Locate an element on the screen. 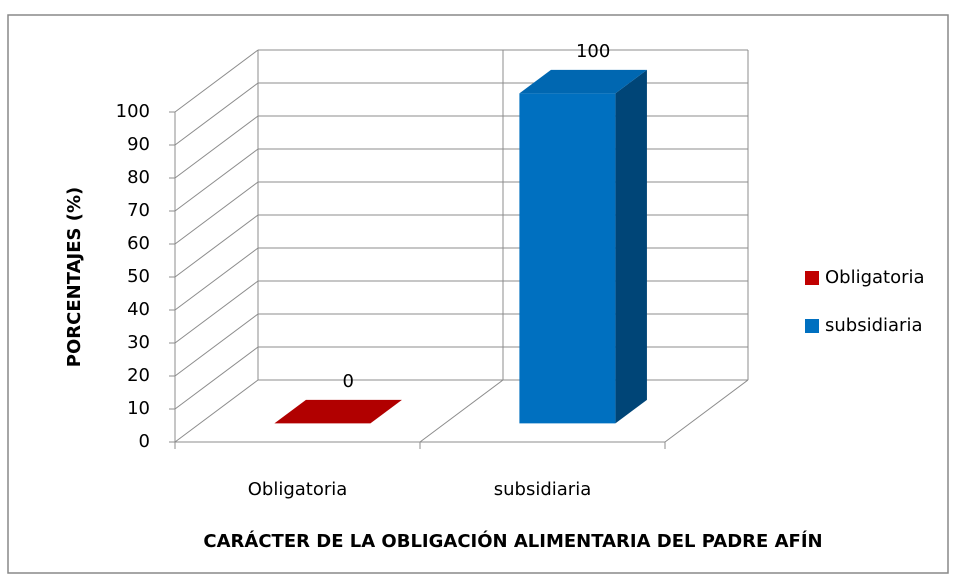  y-tick-label: 60 is located at coordinates (138, 243).